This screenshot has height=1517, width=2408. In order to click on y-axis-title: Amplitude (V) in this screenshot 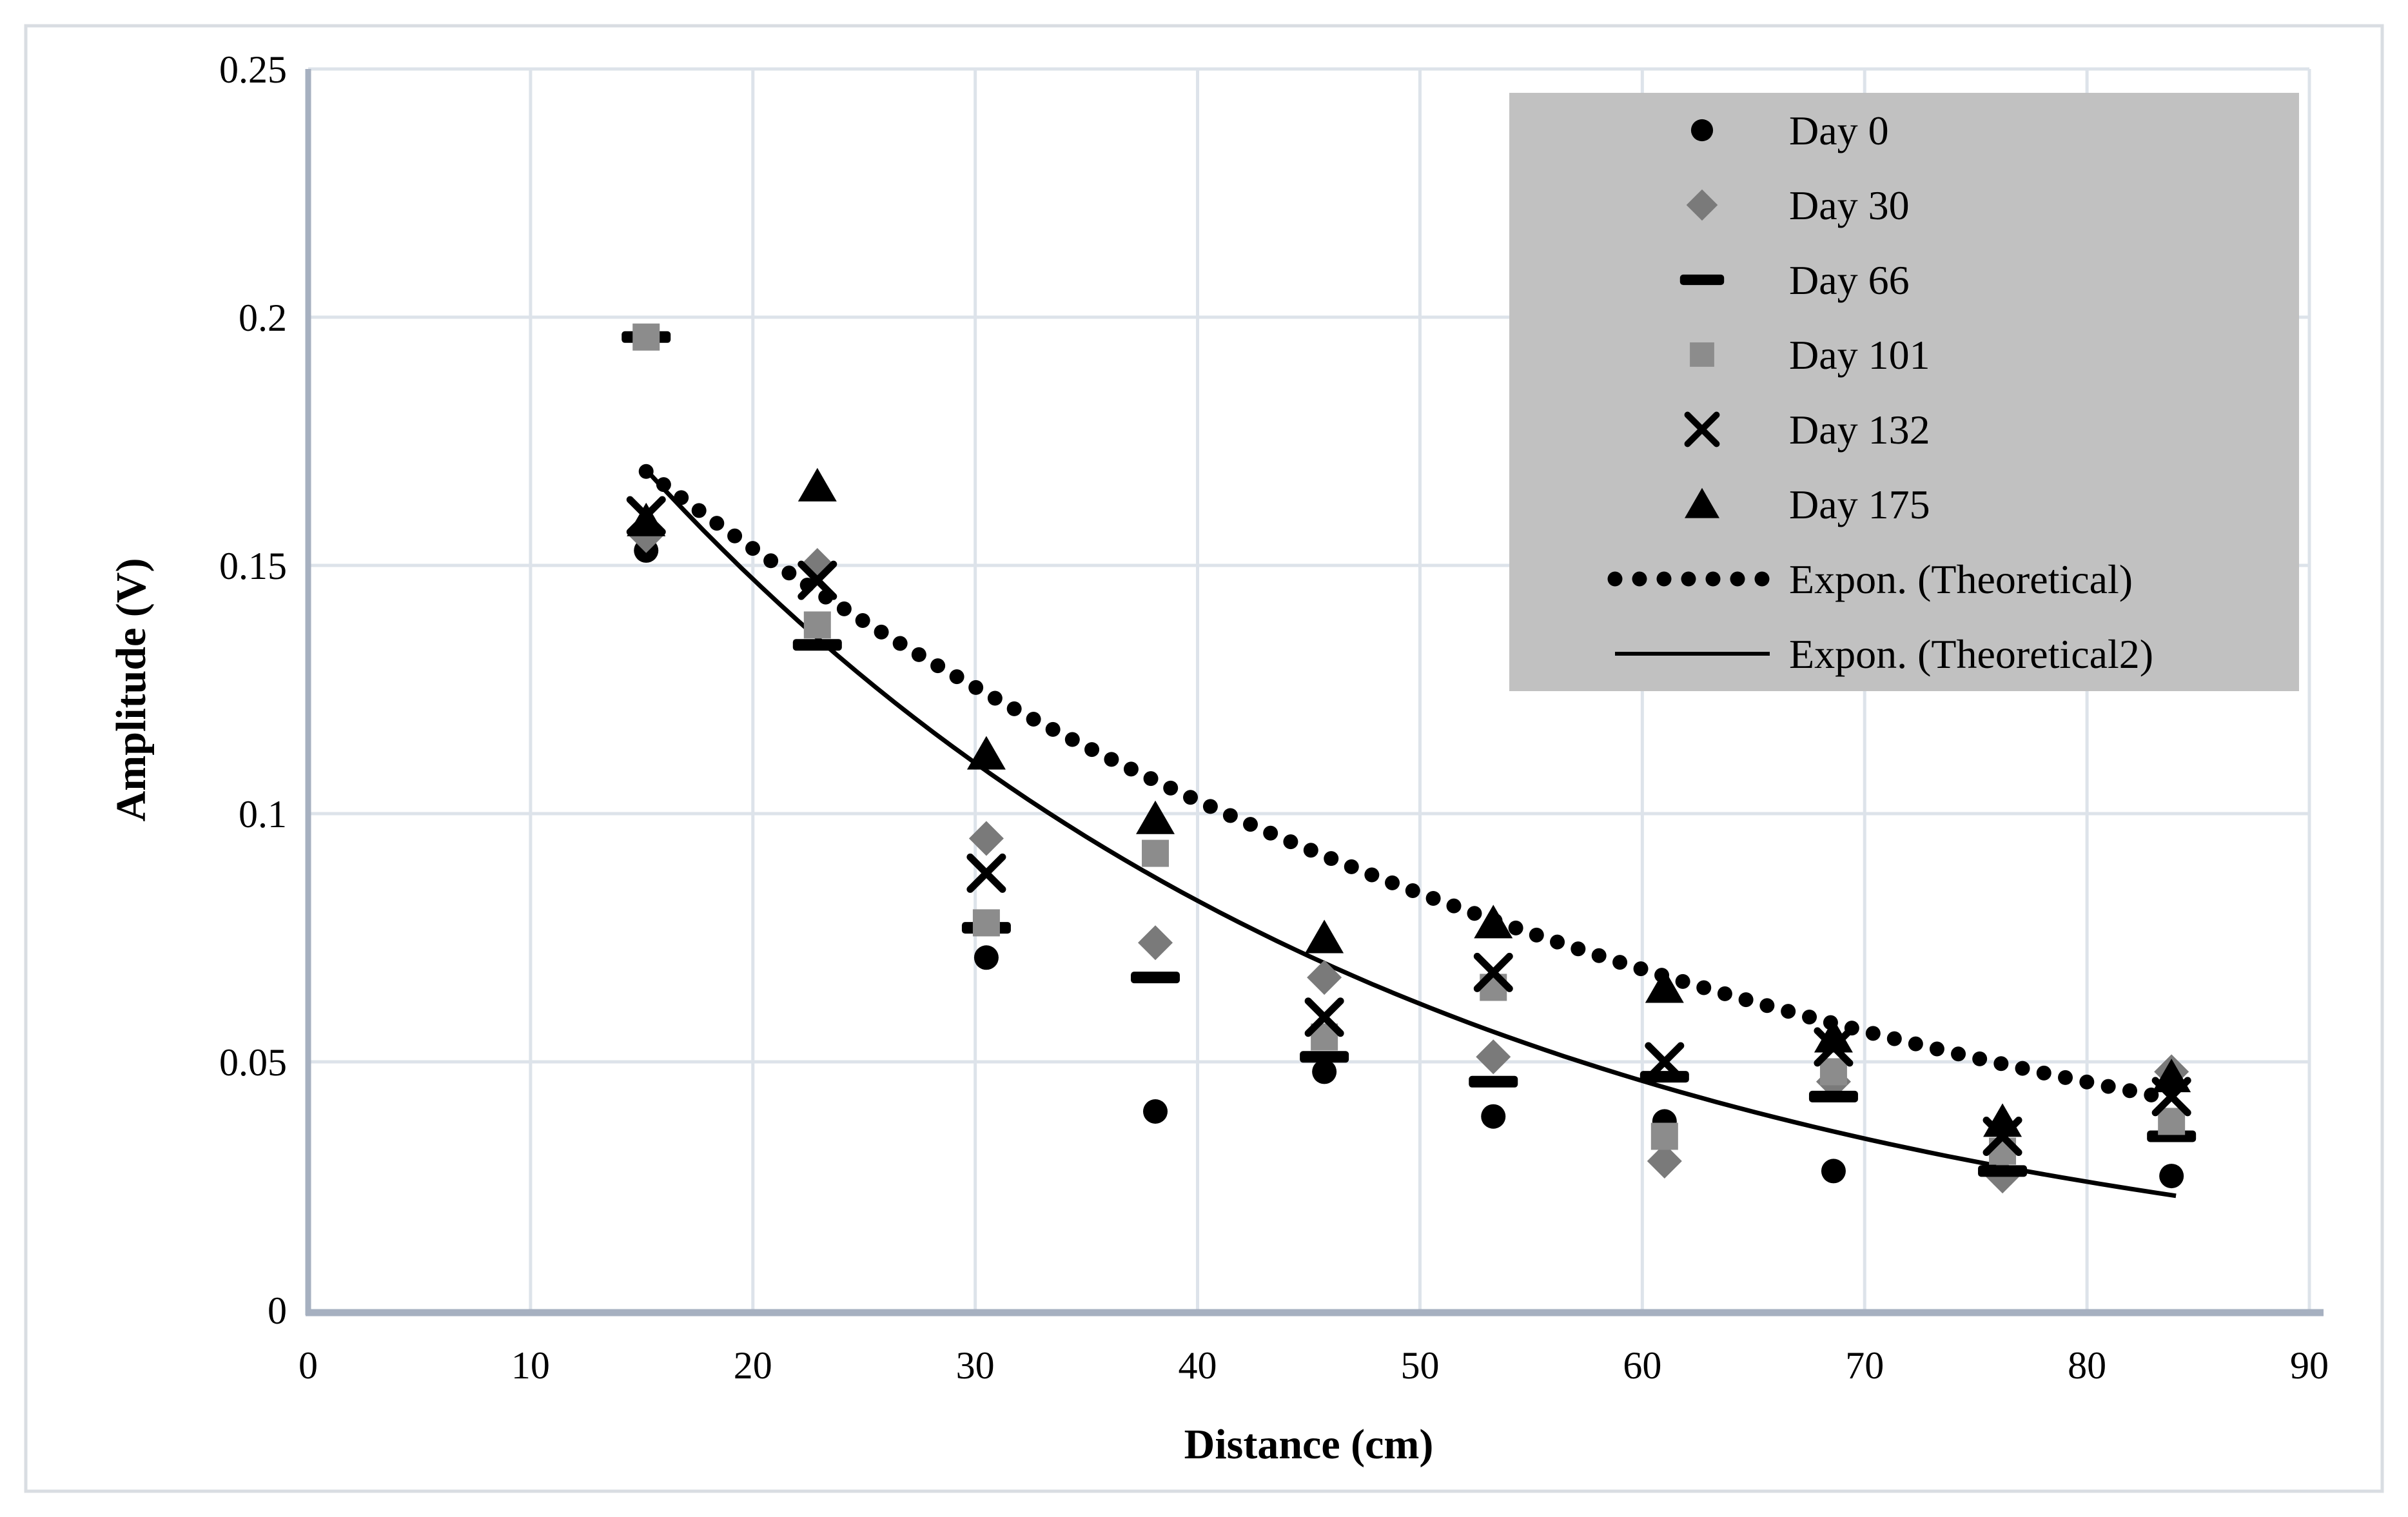, I will do `click(131, 690)`.